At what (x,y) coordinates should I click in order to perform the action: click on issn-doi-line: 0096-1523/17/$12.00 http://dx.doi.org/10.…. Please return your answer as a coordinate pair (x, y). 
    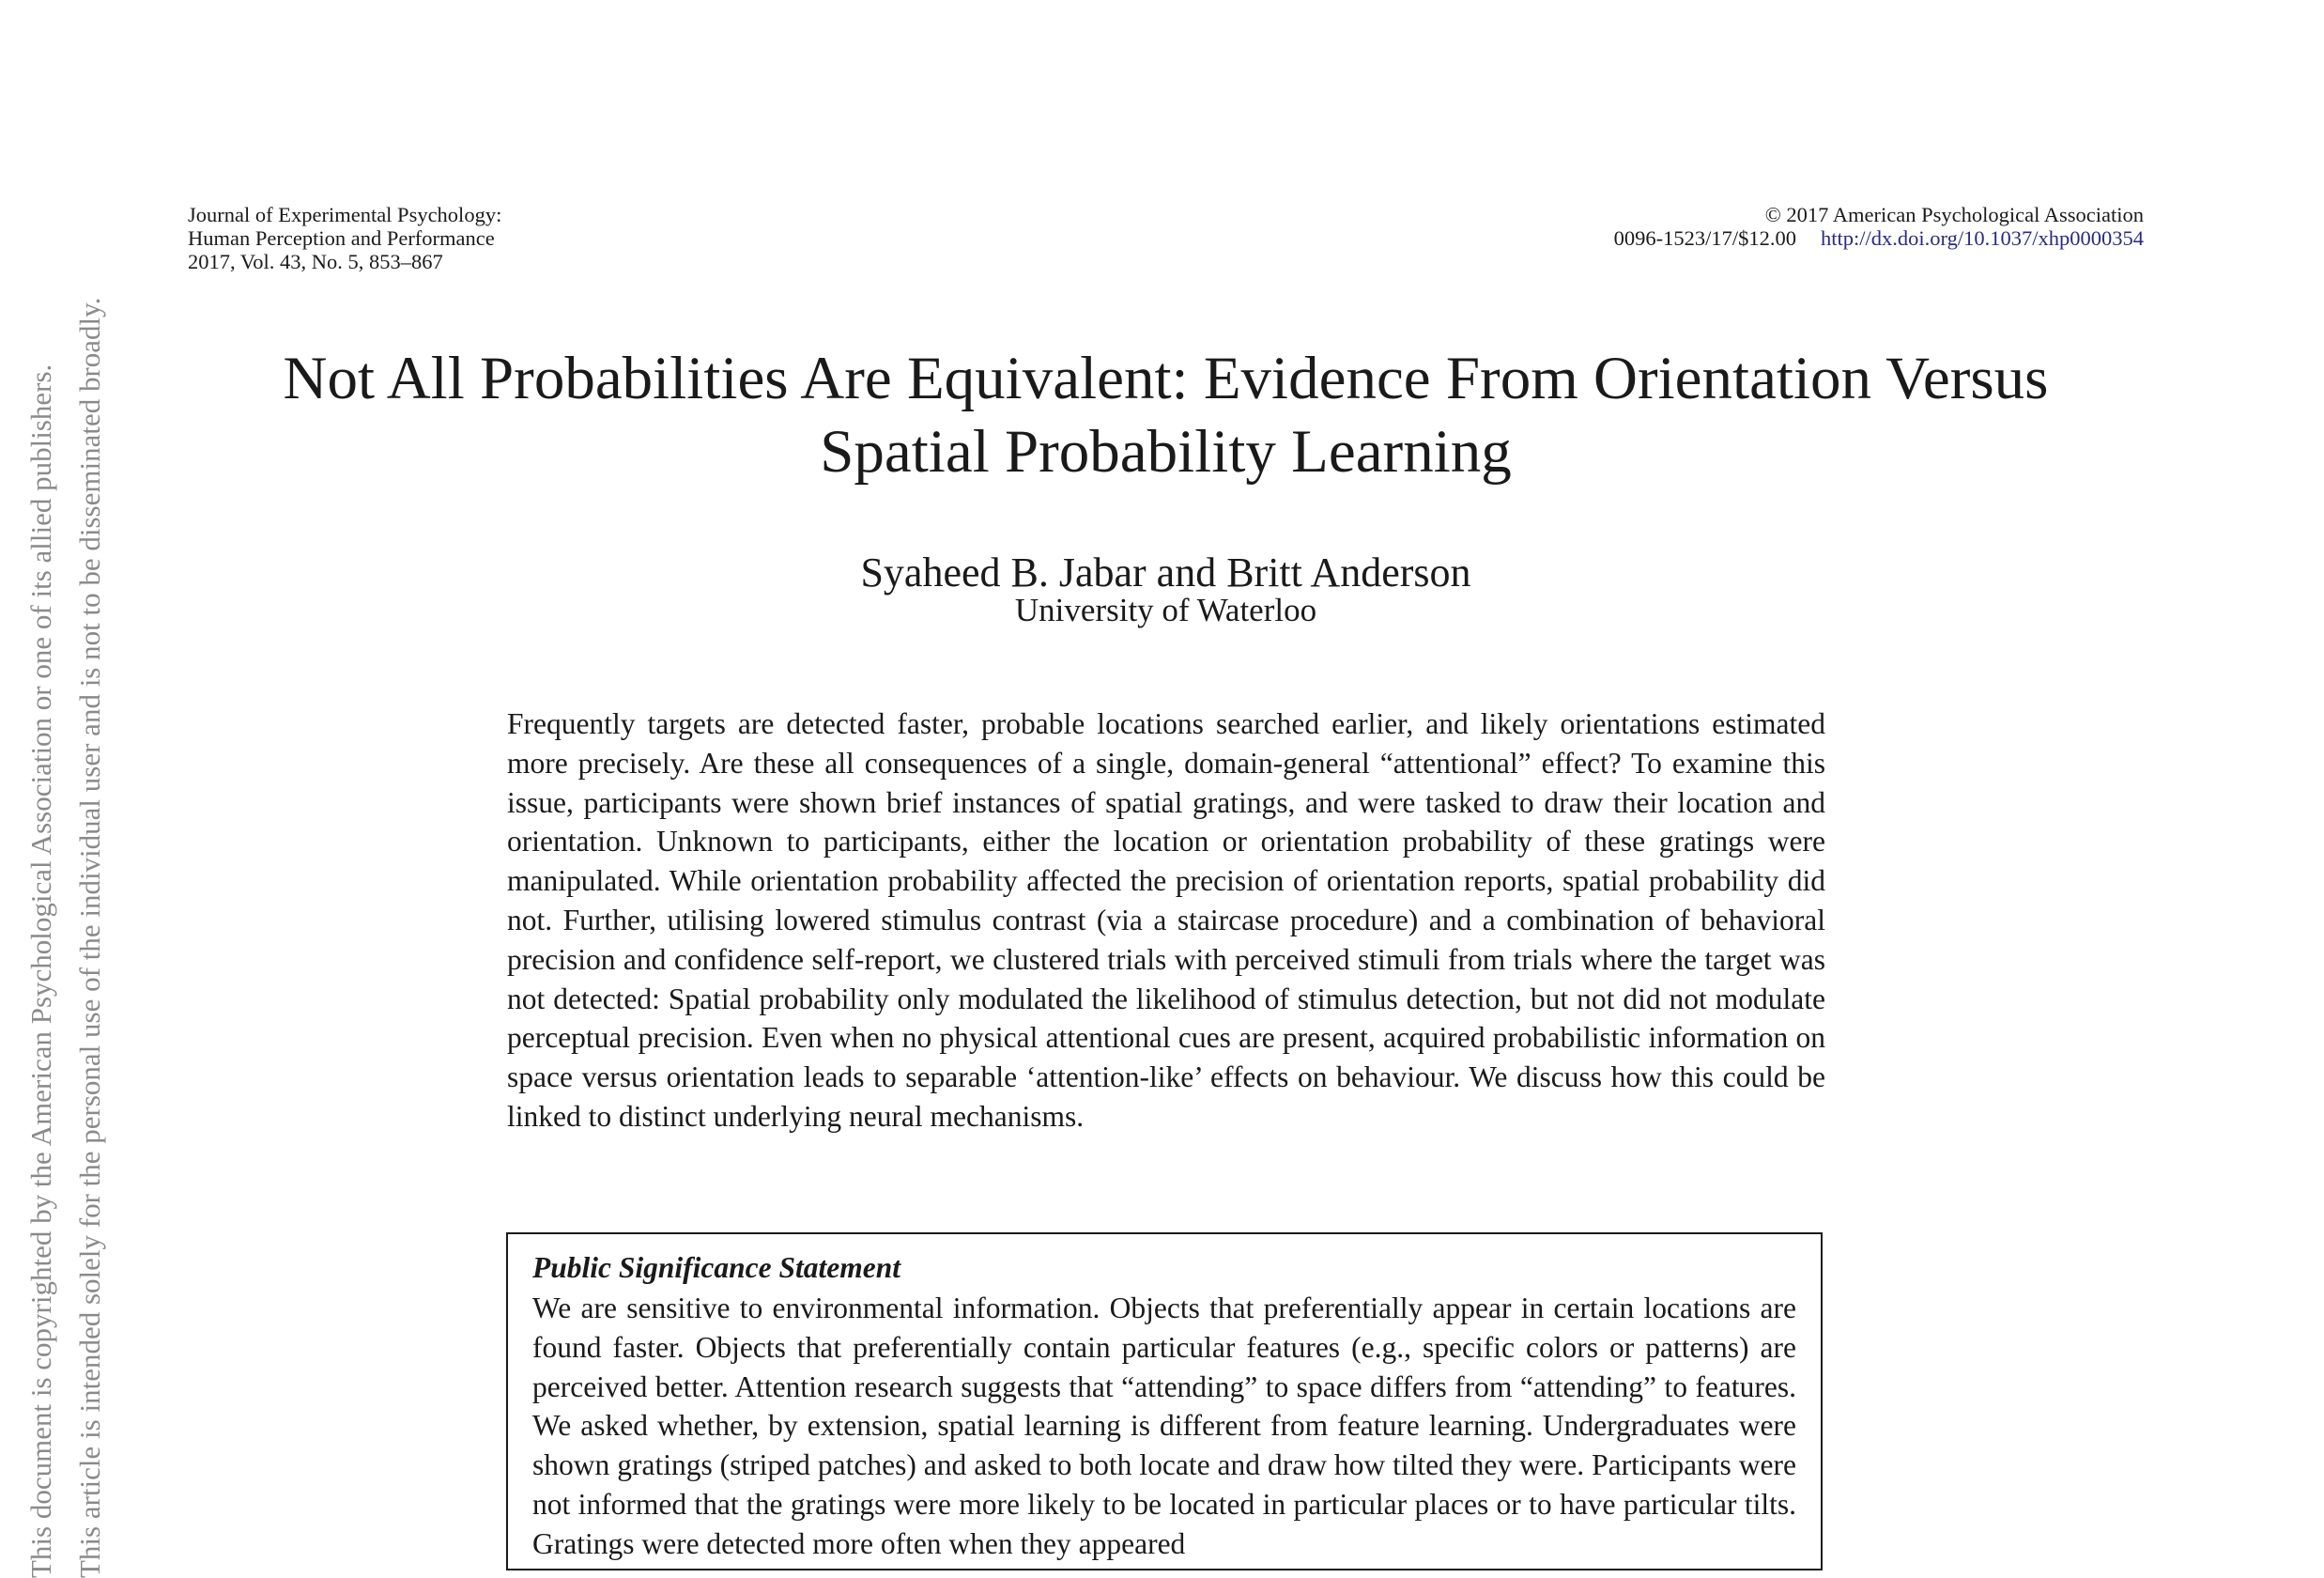
    Looking at the image, I should click on (1879, 238).